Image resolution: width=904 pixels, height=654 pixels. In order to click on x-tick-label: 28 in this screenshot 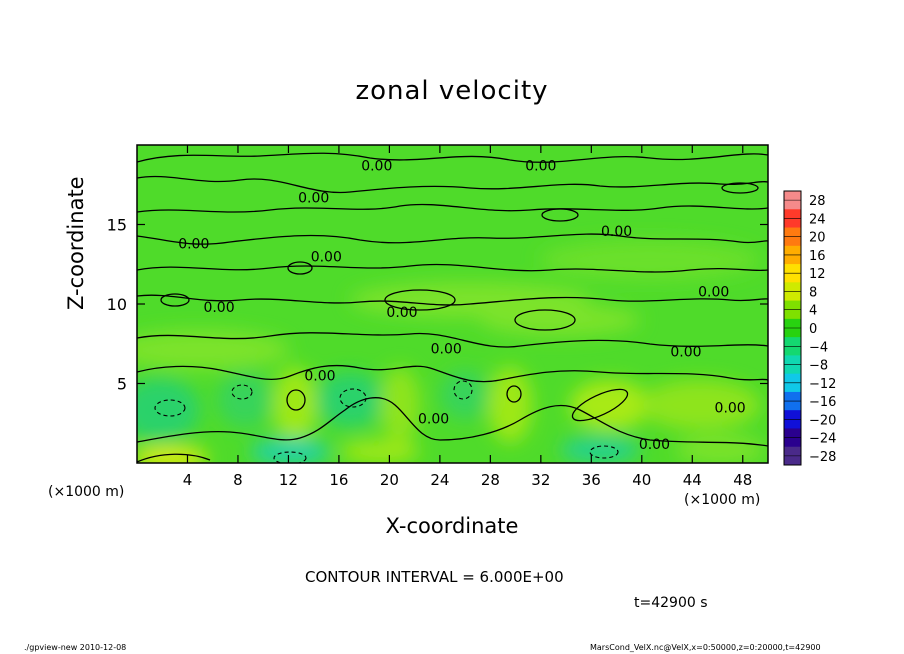, I will do `click(490, 480)`.